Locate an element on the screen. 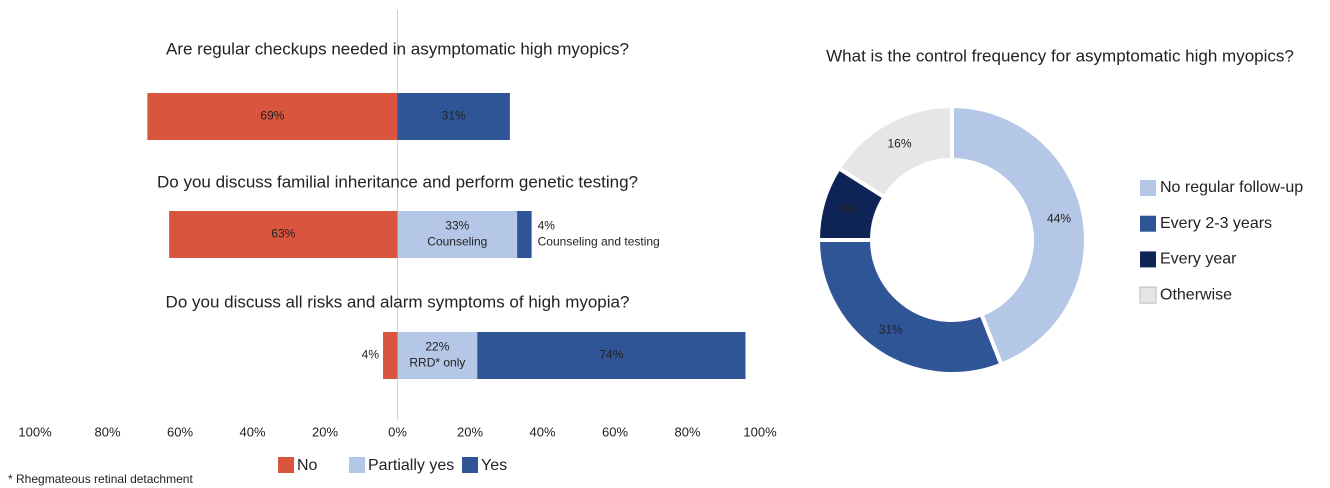 This screenshot has height=488, width=1330. segment-note: Counseling and testing is located at coordinates (599, 242).